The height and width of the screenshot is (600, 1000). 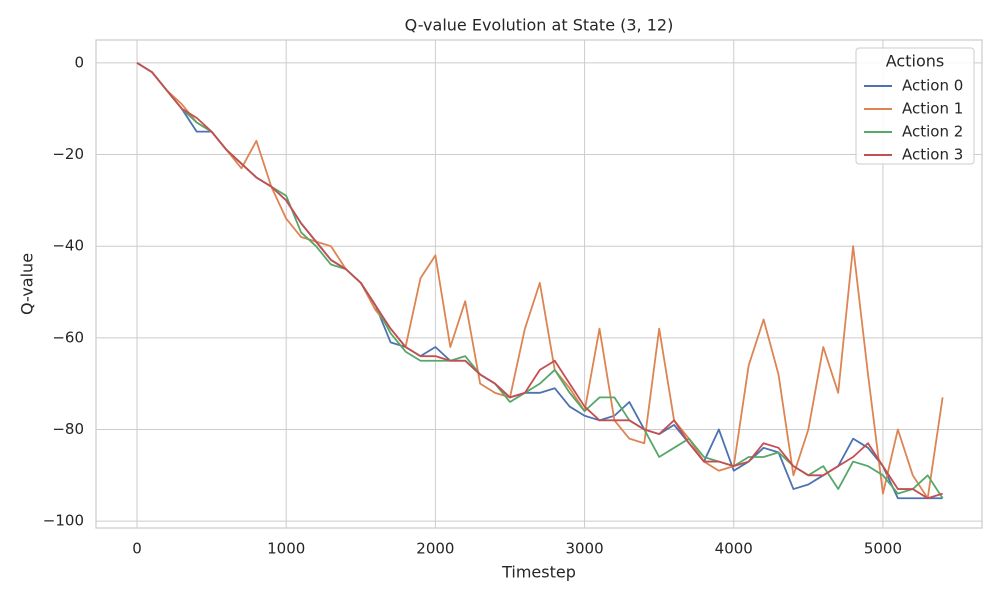 I want to click on x-tick-label: 0, so click(x=137, y=549).